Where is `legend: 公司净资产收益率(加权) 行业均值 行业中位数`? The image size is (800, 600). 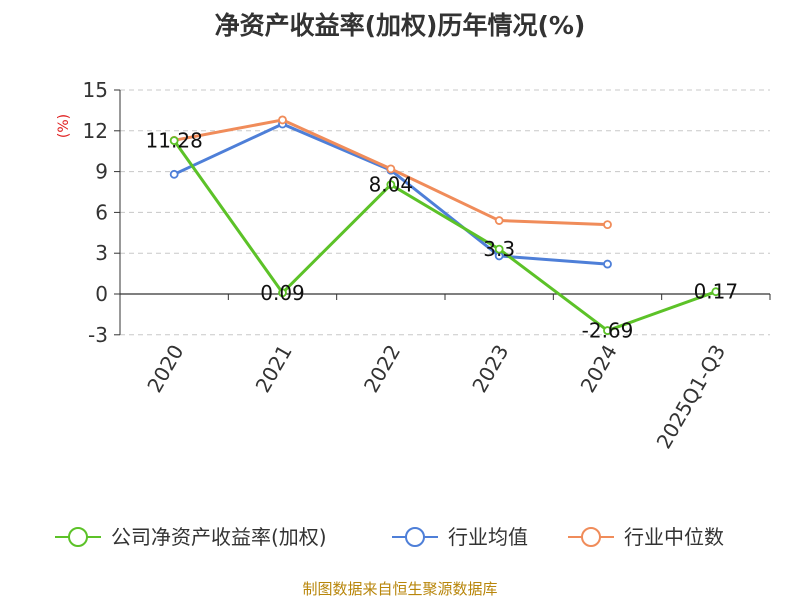
legend: 公司净资产收益率(加权) 行业均值 行业中位数 is located at coordinates (389, 537).